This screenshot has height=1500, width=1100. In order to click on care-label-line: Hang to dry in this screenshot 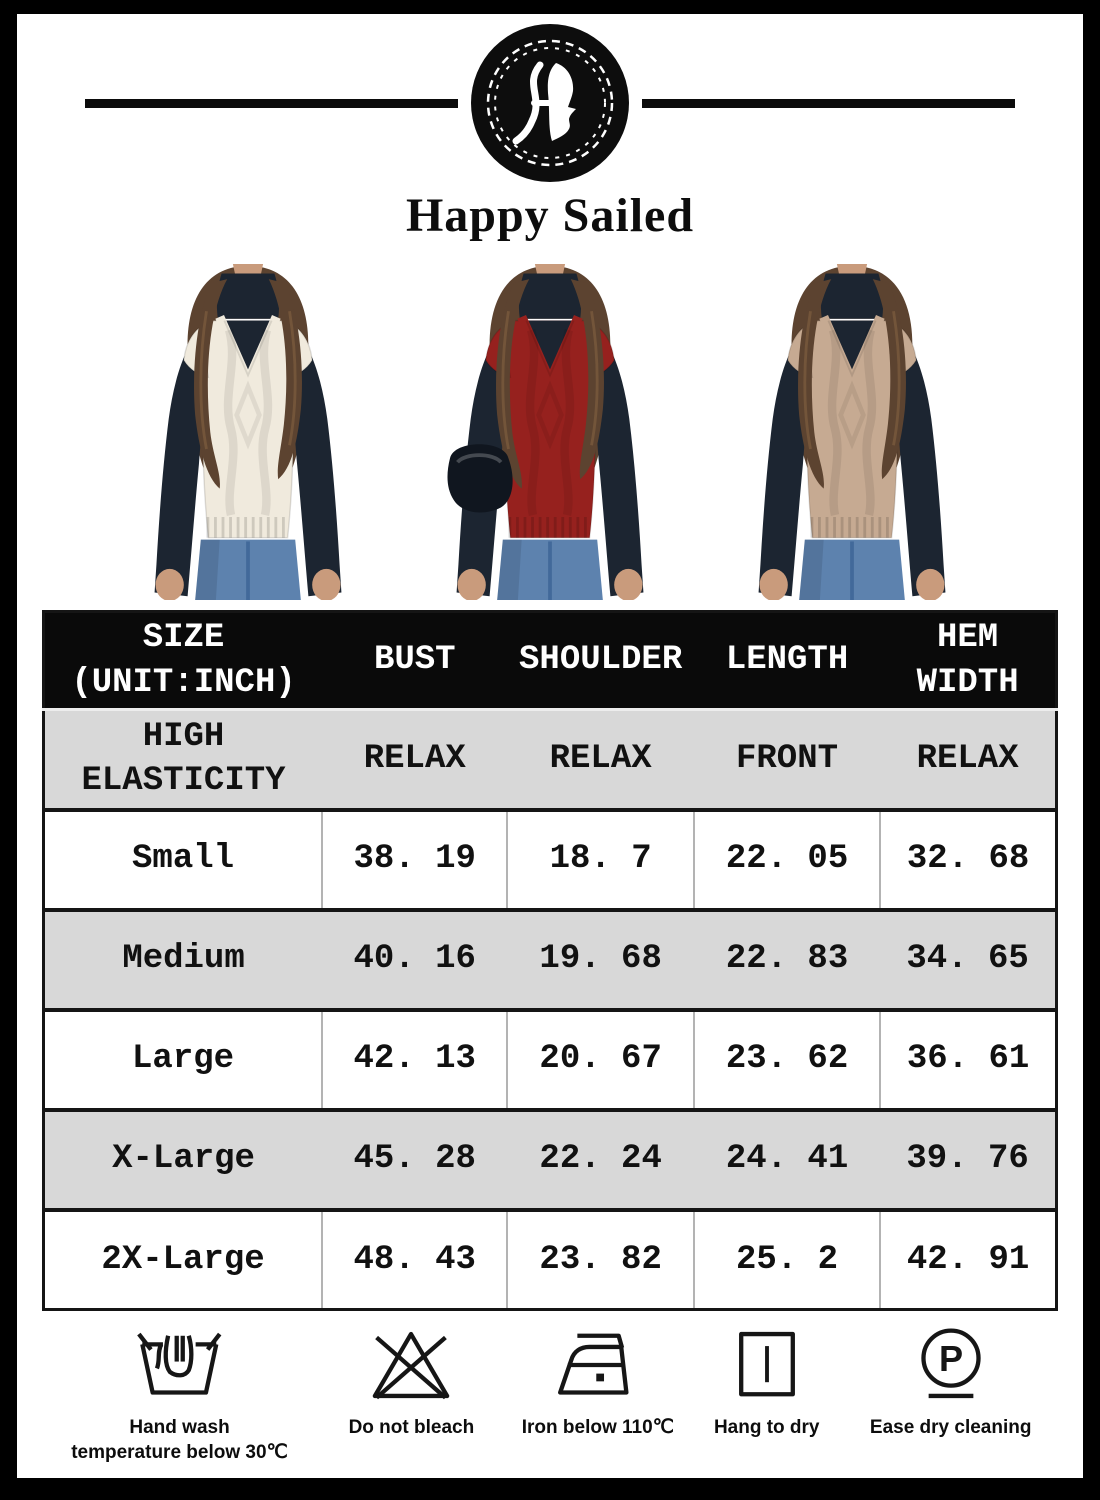, I will do `click(766, 1427)`.